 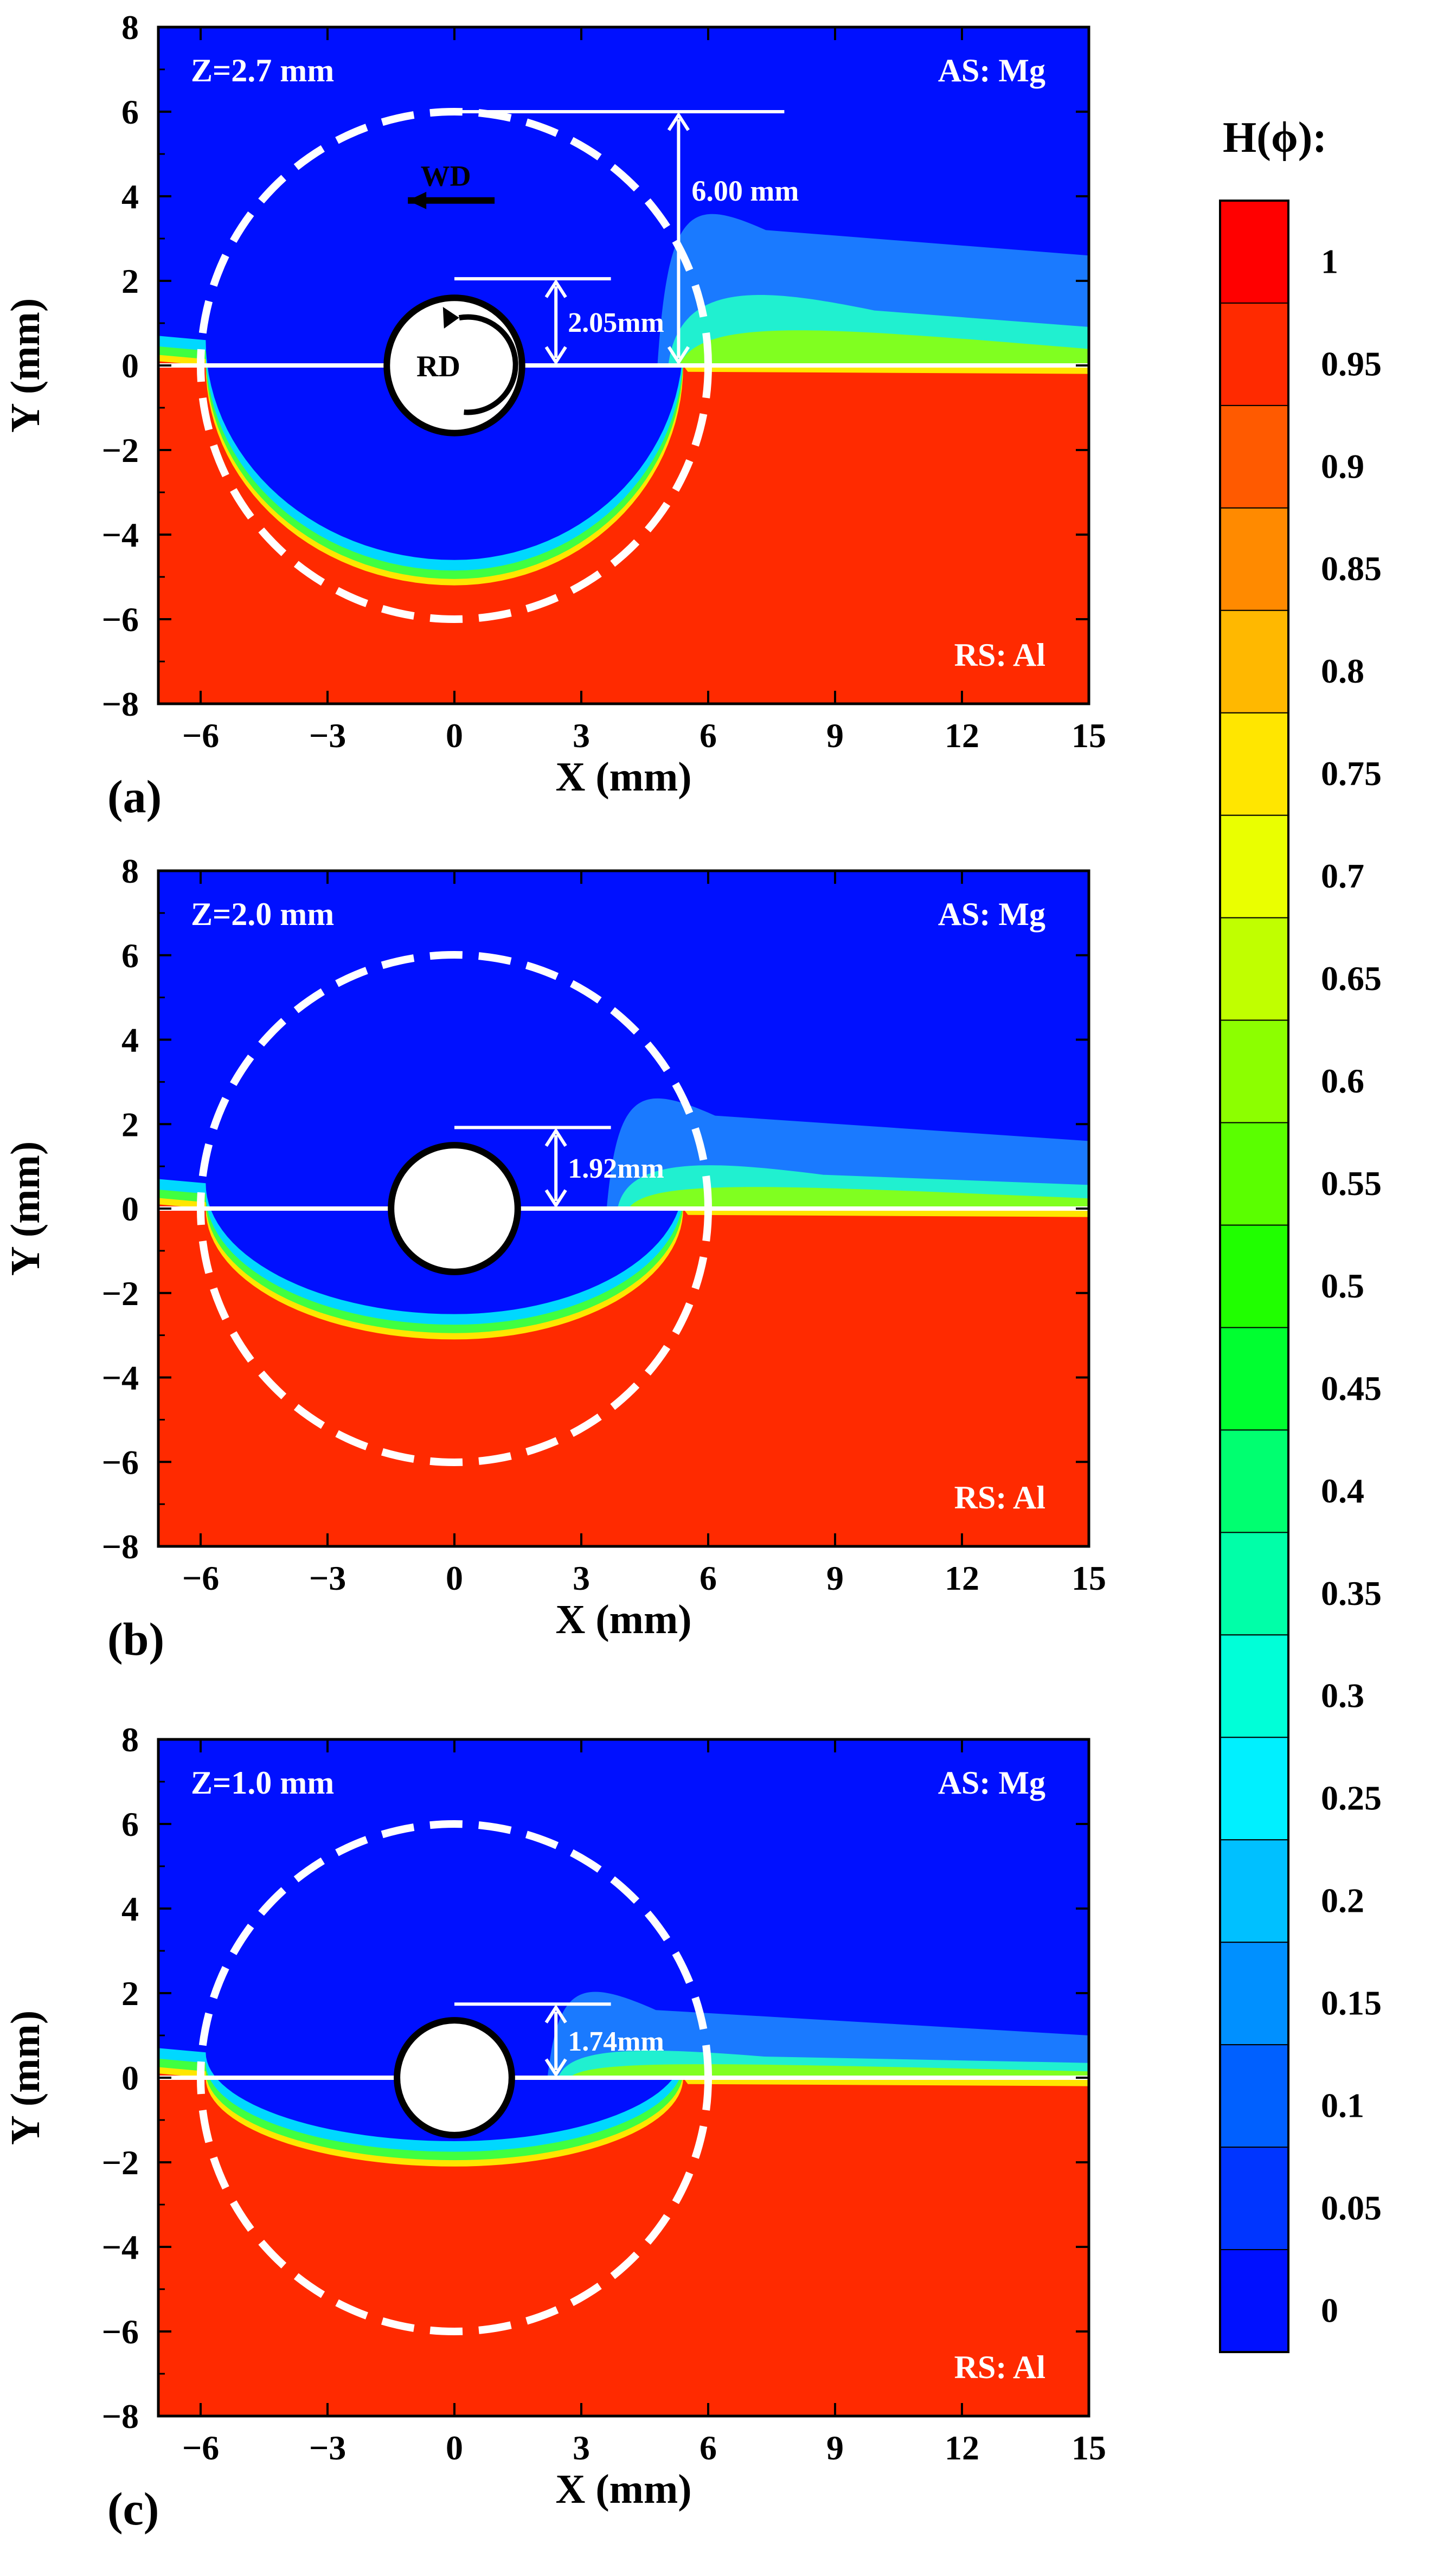 I want to click on colorbar-tick-label: 0, so click(x=1329, y=2310).